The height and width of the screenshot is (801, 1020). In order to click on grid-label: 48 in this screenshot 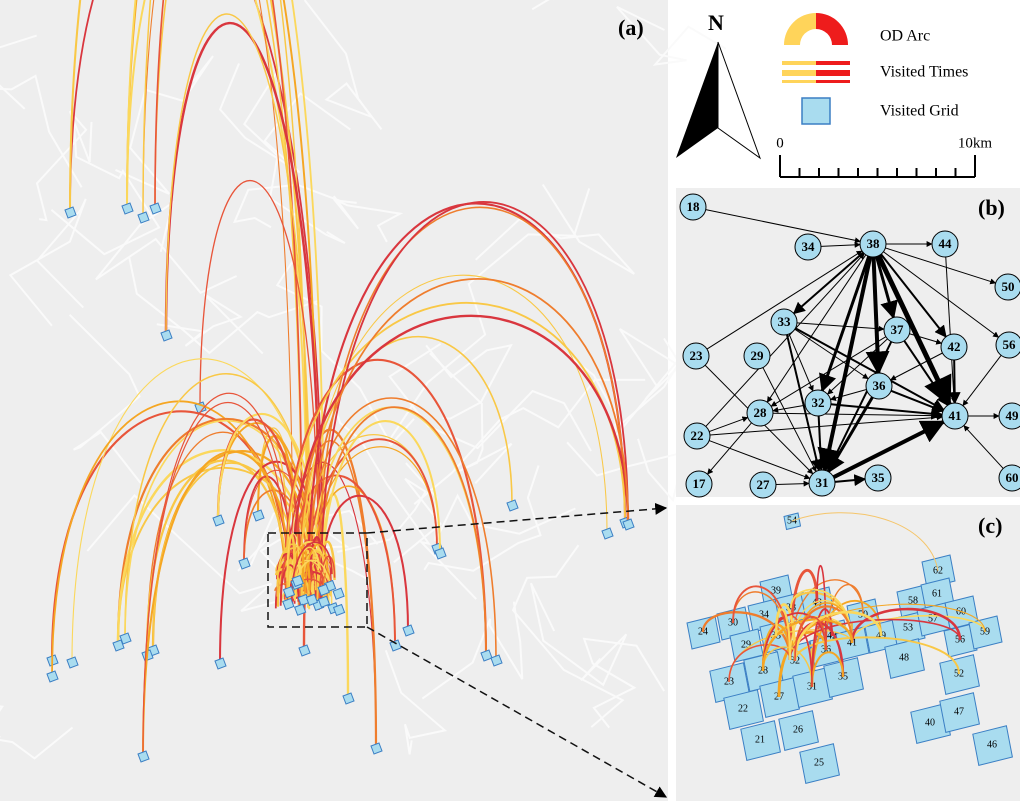, I will do `click(904, 657)`.